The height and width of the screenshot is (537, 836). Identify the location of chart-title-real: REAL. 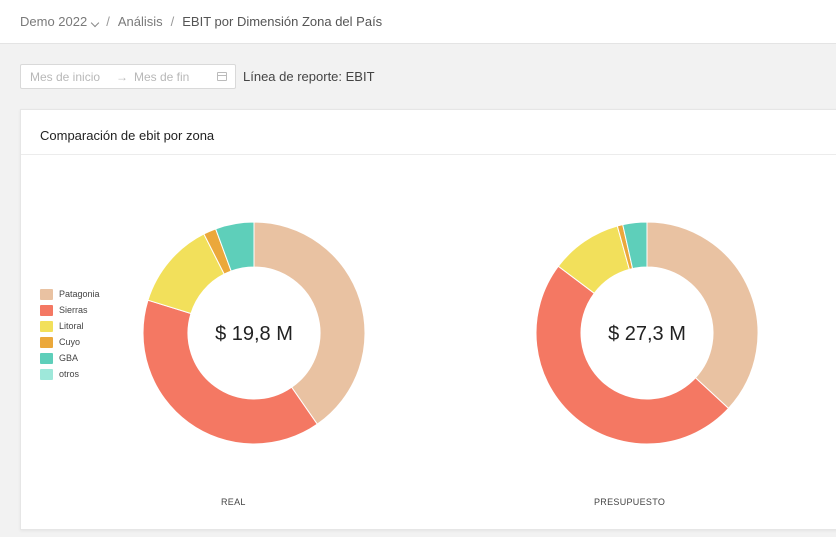
(233, 502).